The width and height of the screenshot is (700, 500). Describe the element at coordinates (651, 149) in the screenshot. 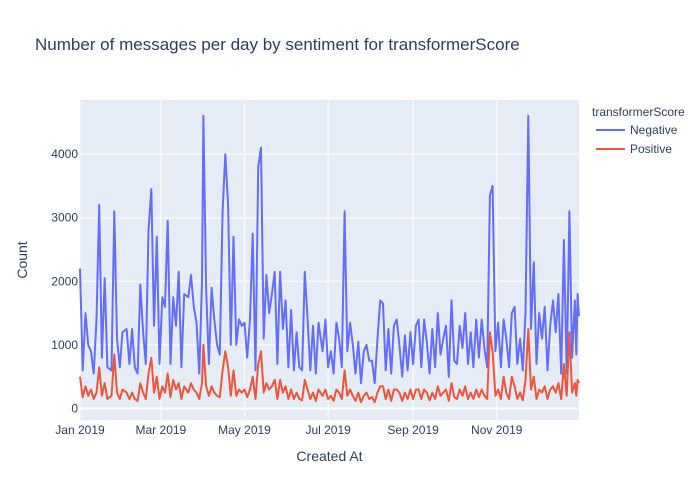

I see `legend-label-positive: Positive` at that location.